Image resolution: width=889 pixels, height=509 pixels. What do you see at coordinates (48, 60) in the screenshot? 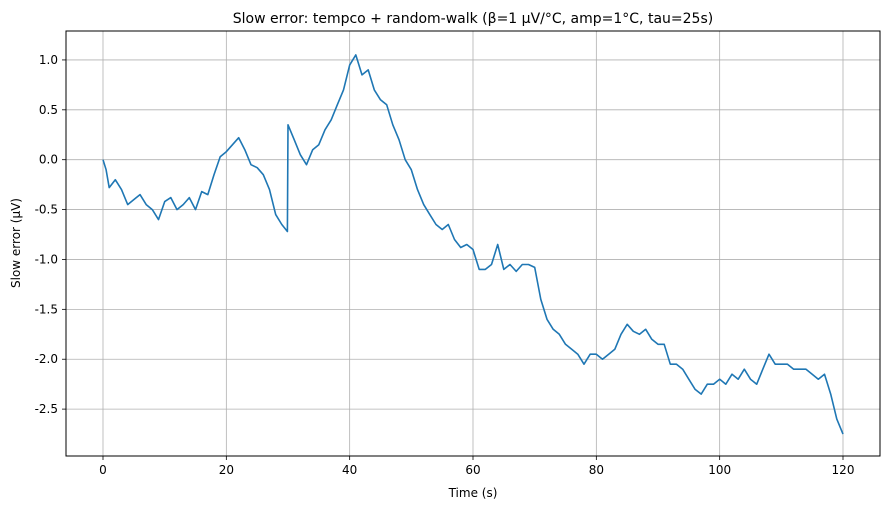
I see `y-tick-label: 1.0` at bounding box center [48, 60].